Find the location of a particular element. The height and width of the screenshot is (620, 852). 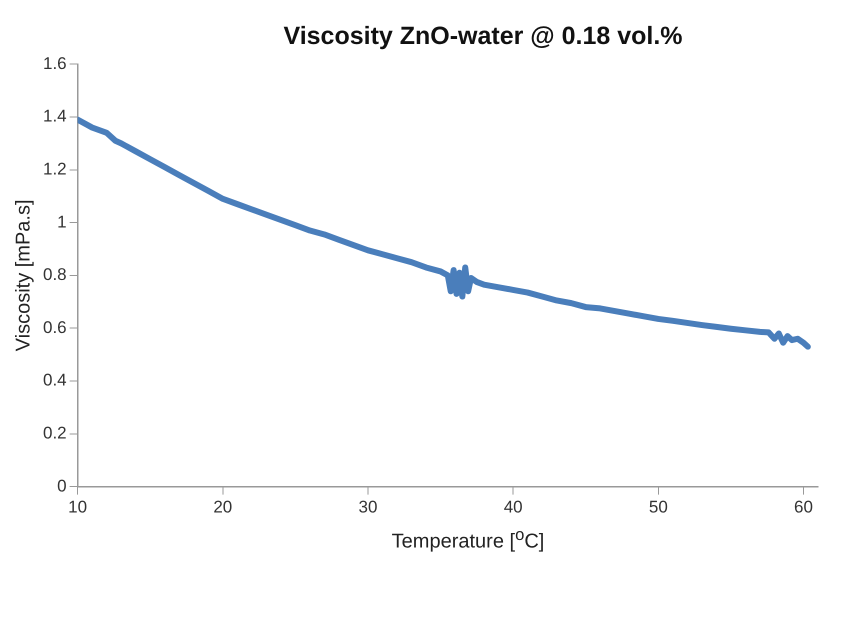

y-tick-label: 0.2 is located at coordinates (54, 432).